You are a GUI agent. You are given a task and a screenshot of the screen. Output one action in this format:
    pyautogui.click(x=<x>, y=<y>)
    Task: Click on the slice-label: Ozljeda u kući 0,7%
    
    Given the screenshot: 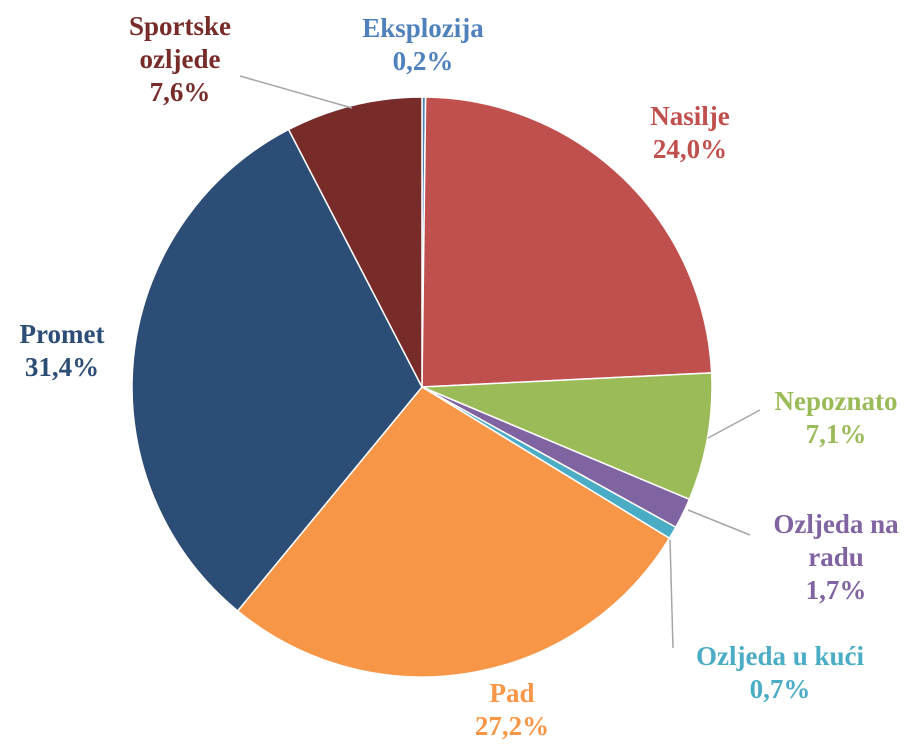 What is the action you would take?
    pyautogui.click(x=780, y=673)
    